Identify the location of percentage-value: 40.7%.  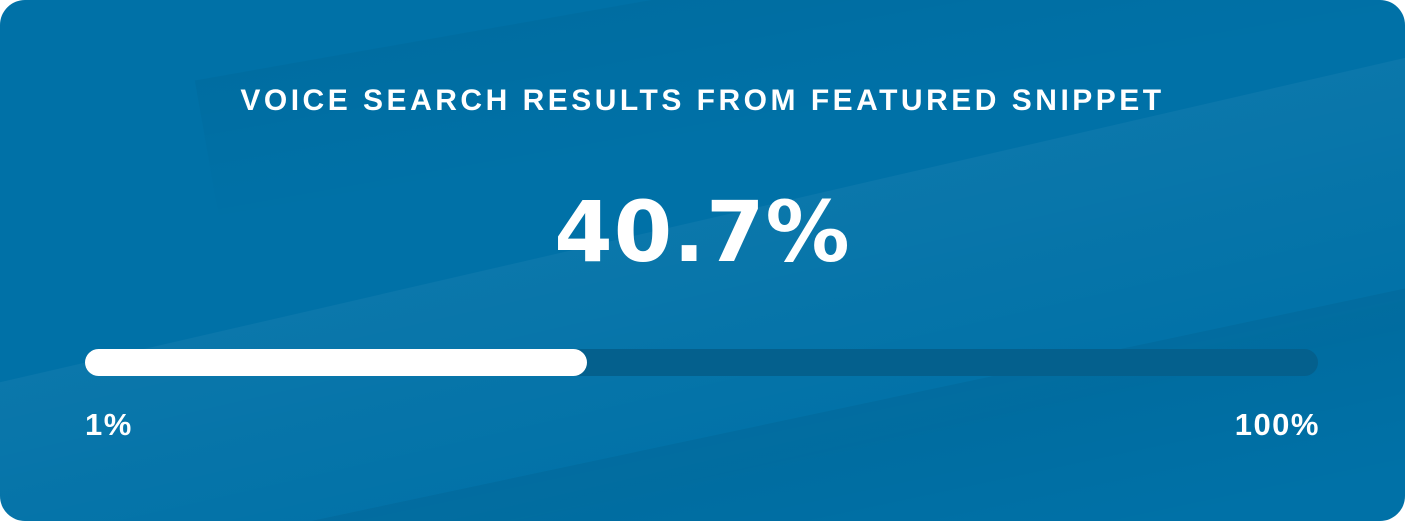
(702, 232).